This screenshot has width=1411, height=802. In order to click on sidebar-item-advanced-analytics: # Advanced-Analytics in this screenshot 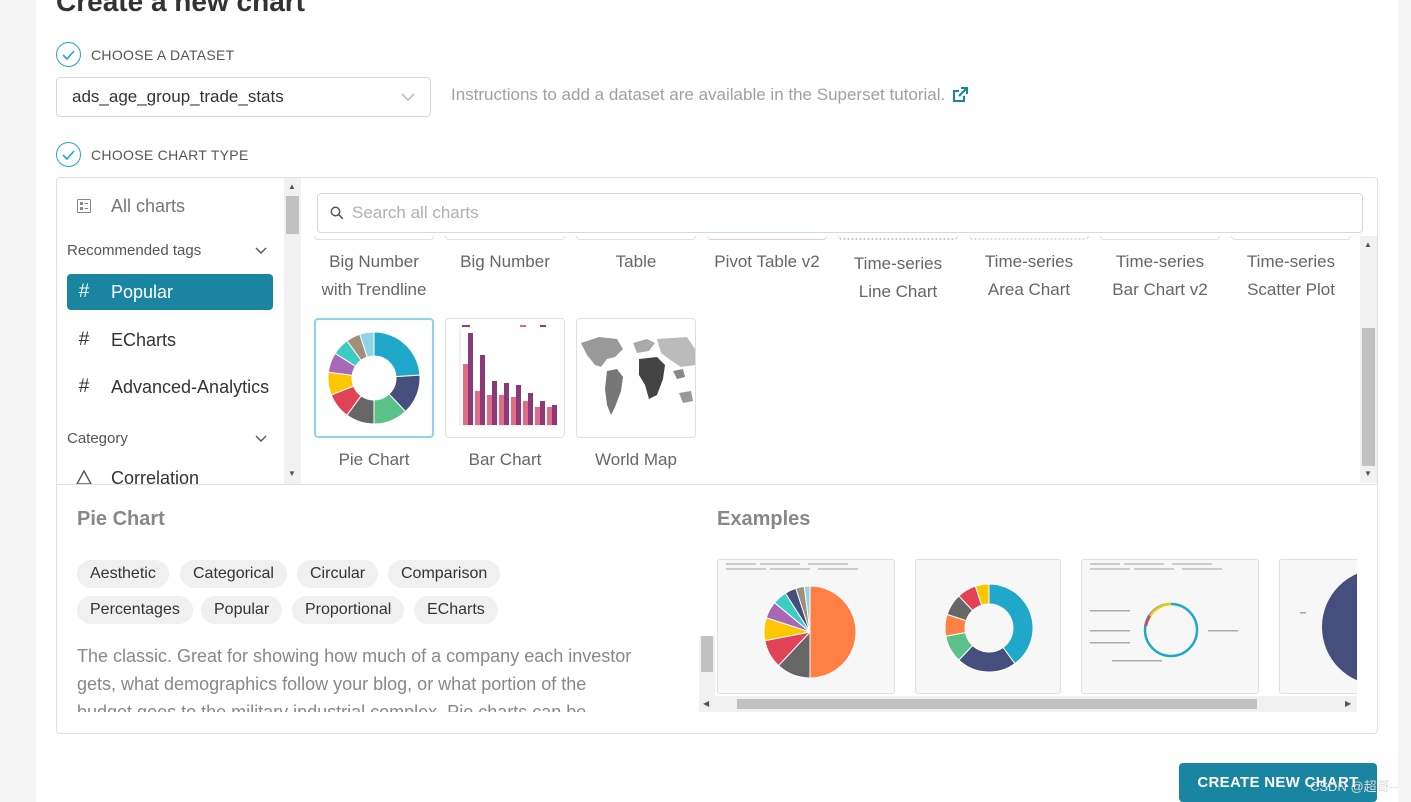, I will do `click(170, 387)`.